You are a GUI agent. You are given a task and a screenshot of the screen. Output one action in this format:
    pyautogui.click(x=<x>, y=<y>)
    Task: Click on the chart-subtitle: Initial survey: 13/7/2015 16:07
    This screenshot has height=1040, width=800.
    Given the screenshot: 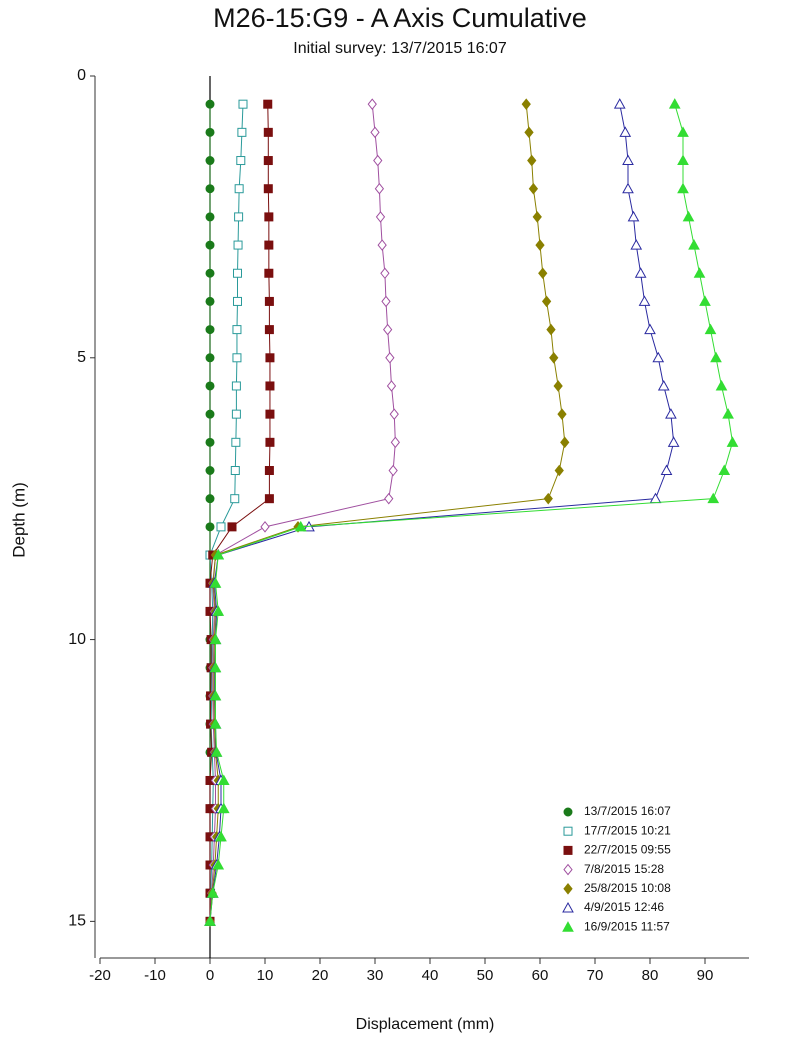 What is the action you would take?
    pyautogui.click(x=400, y=48)
    